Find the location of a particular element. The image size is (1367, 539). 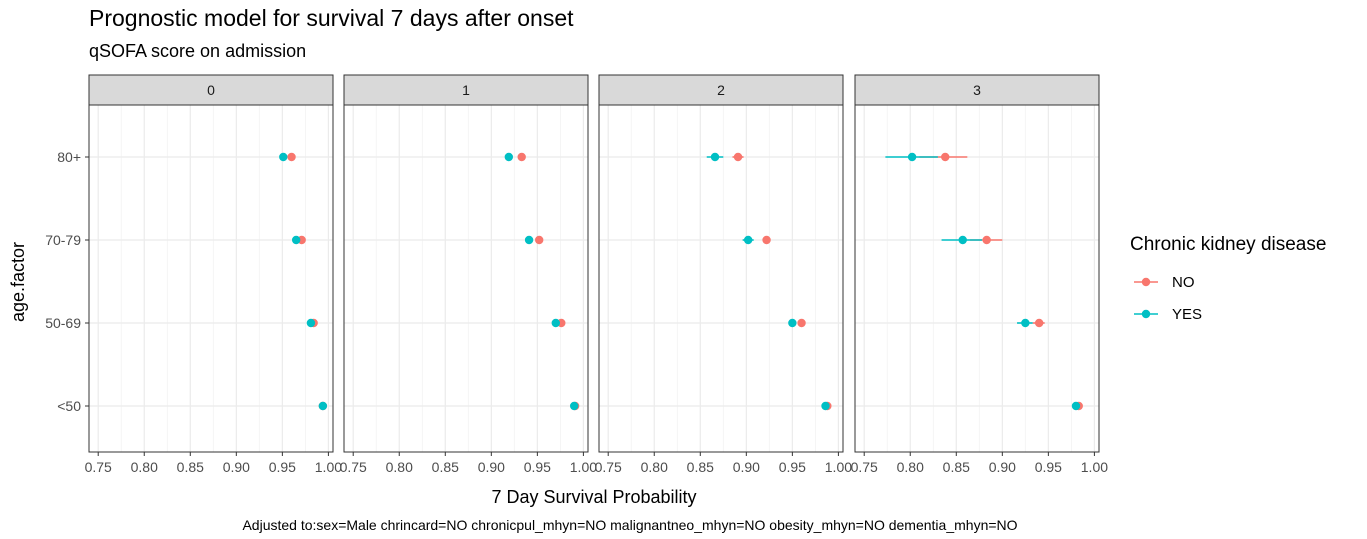

y-tick-label: <50 is located at coordinates (69, 406).